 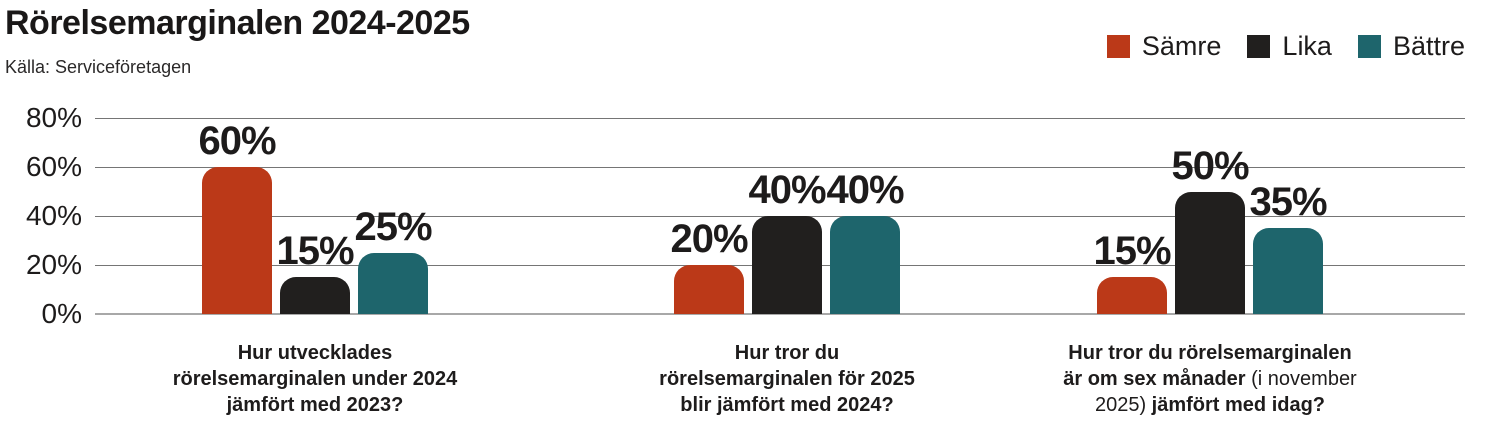 I want to click on category-label-line: Hur tror du rörelsemarginalen, so click(x=1210, y=353).